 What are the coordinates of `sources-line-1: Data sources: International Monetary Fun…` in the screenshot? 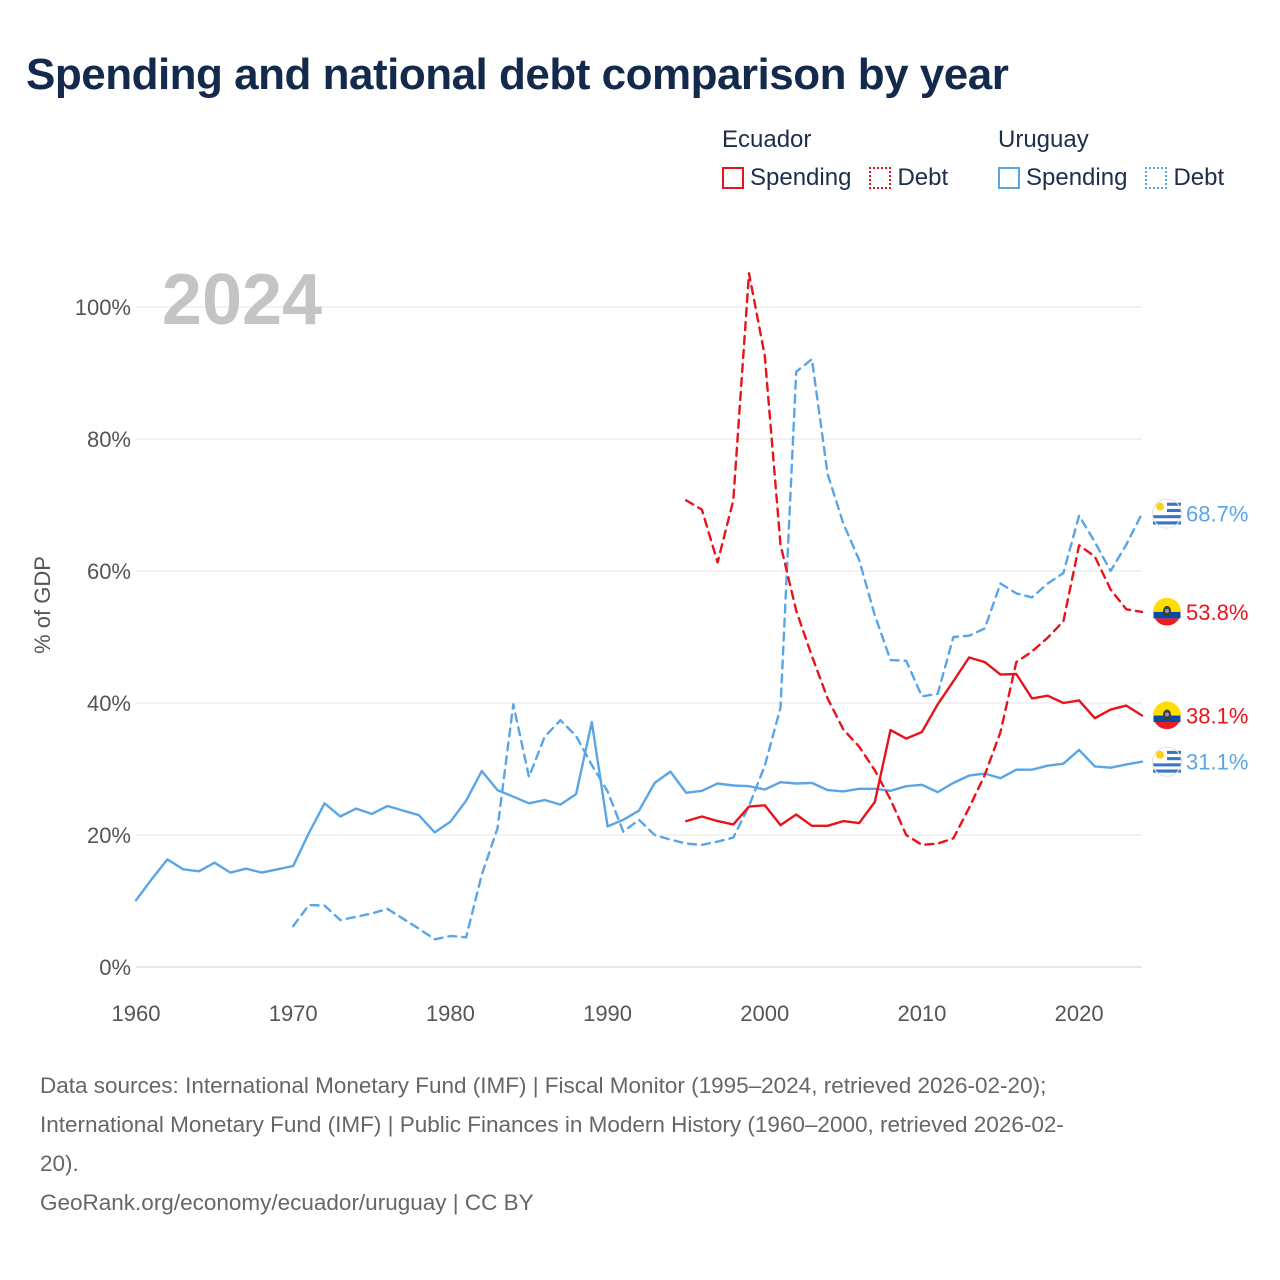 It's located at (543, 1085).